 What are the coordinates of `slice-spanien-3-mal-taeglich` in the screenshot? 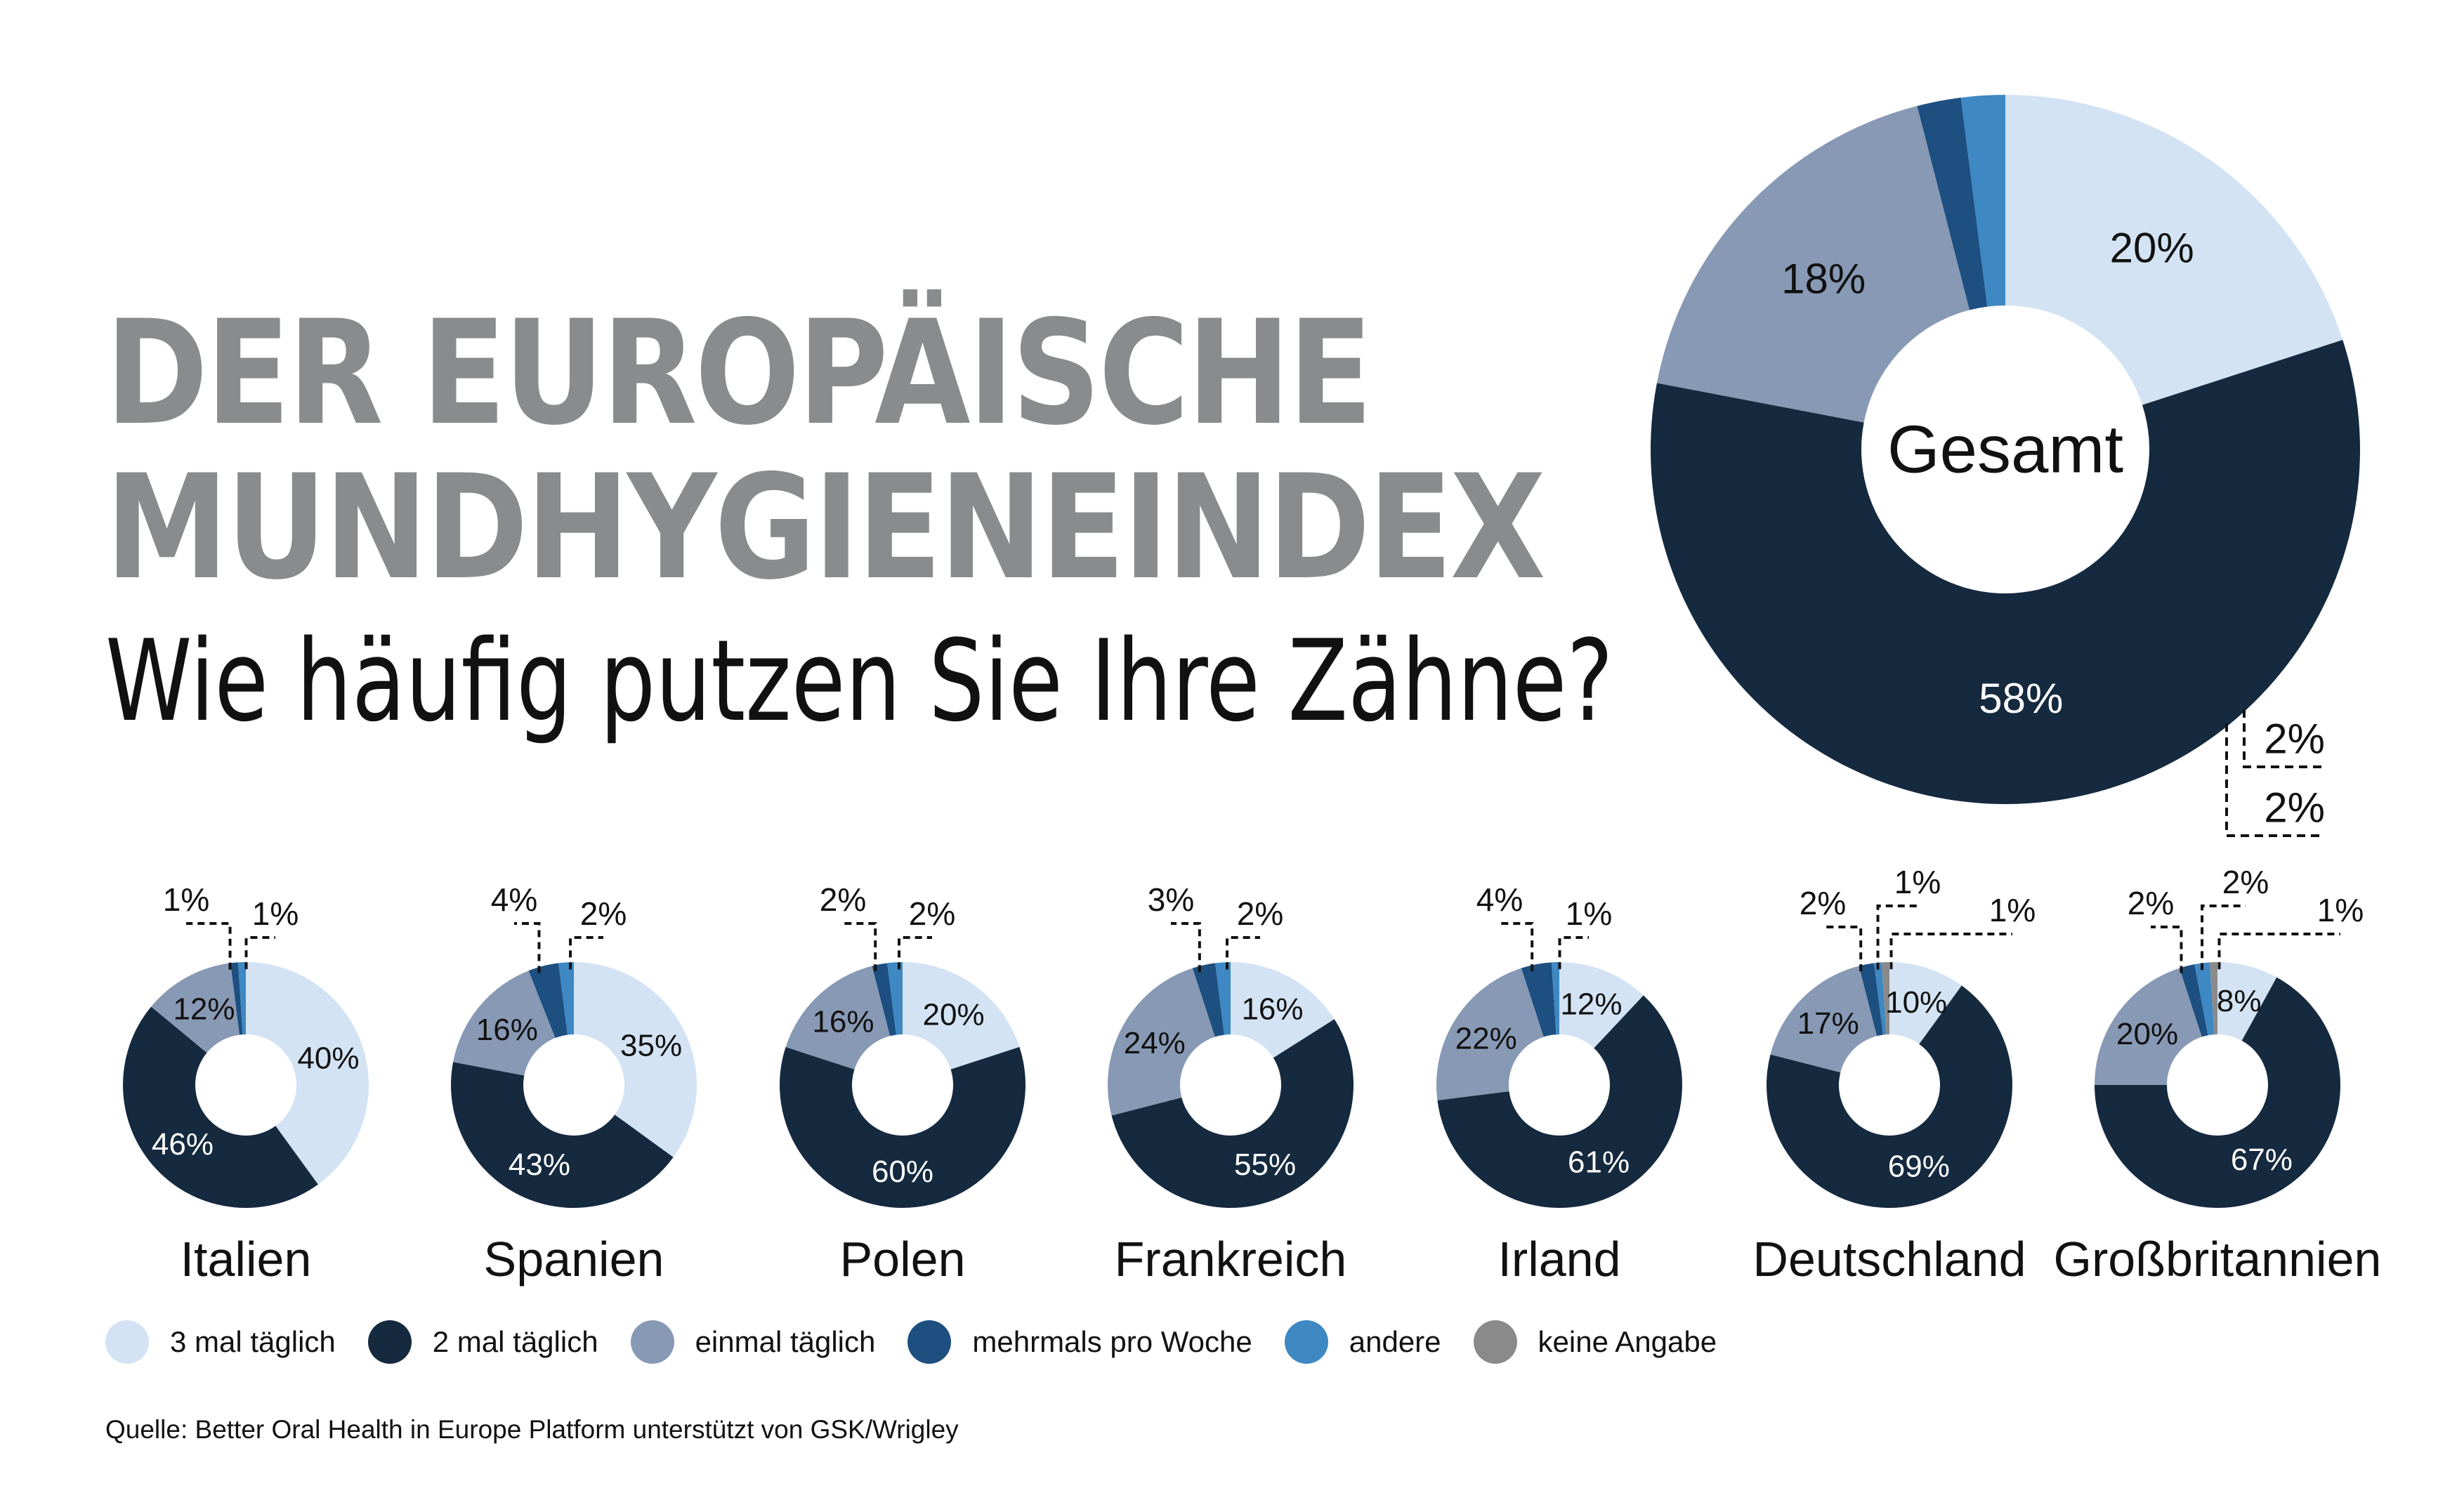 It's located at (635, 1059).